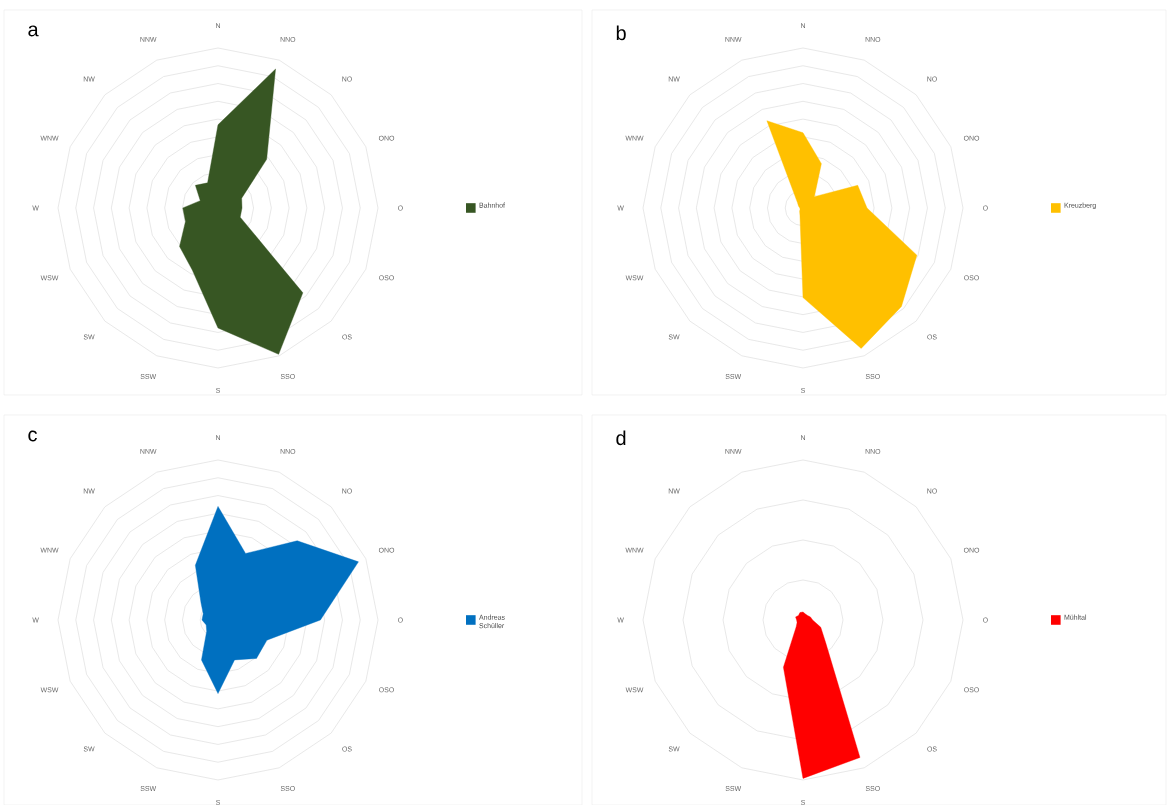 The image size is (1168, 805). I want to click on chart-title: c, so click(32, 436).